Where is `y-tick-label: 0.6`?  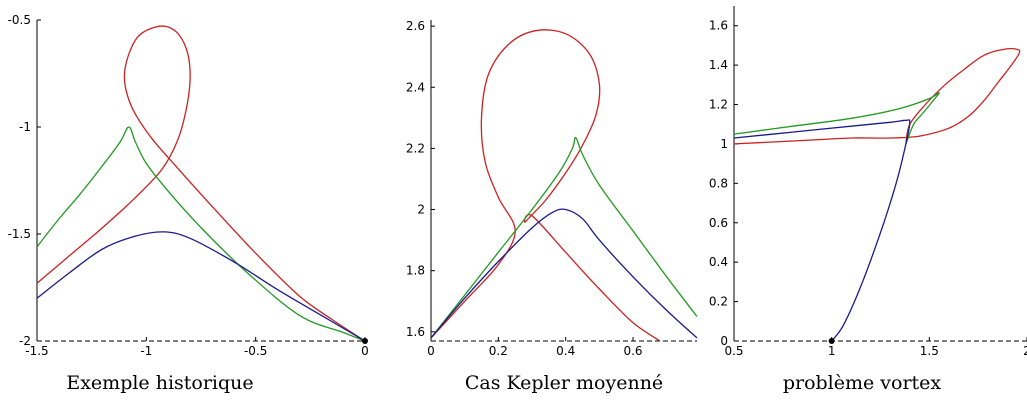
y-tick-label: 0.6 is located at coordinates (718, 223).